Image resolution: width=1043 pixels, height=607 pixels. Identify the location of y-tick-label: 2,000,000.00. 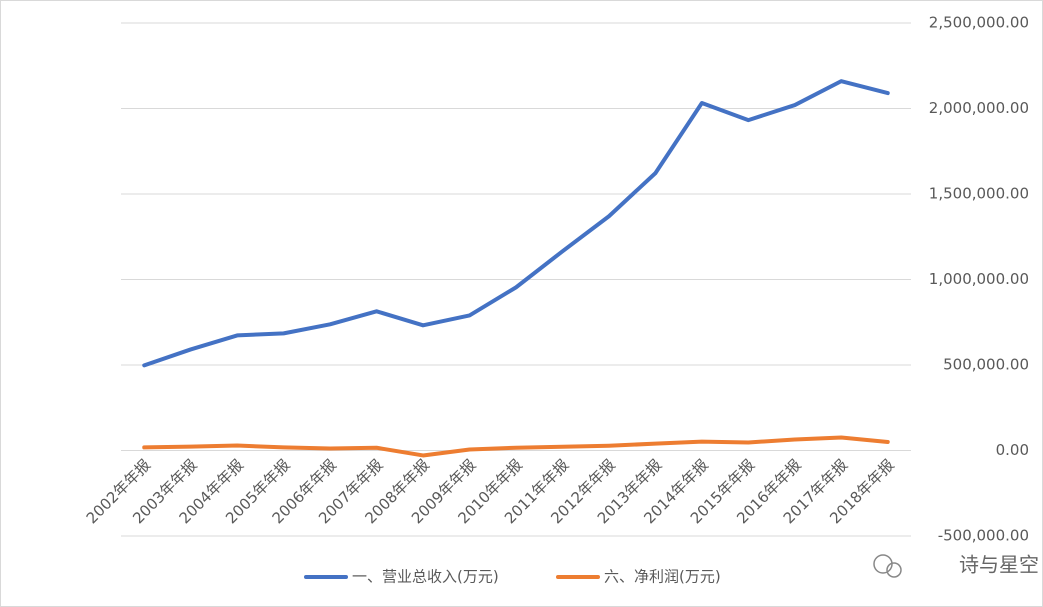
(979, 108).